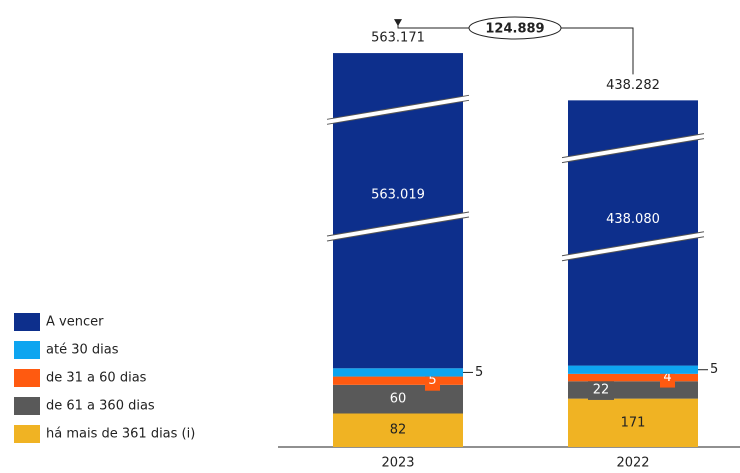  What do you see at coordinates (398, 194) in the screenshot?
I see `data-label: 563.019` at bounding box center [398, 194].